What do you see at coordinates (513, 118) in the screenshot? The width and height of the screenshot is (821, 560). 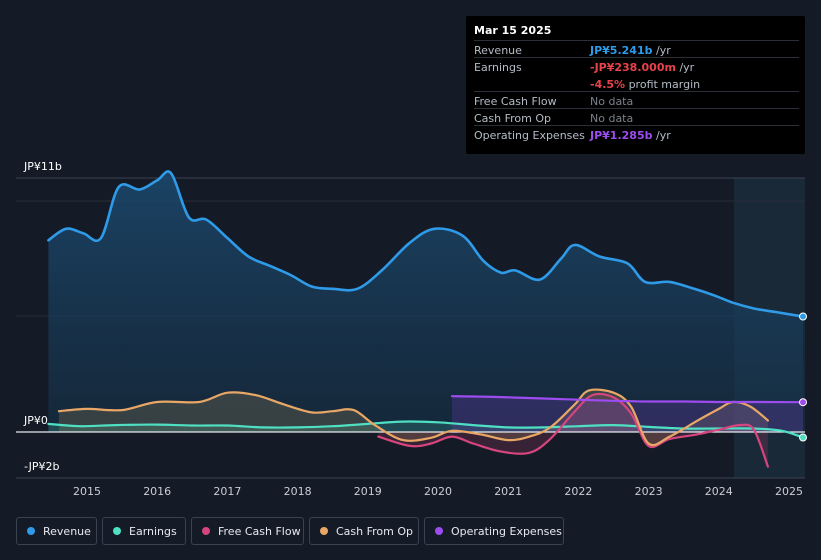 I see `tooltip-label: Cash From Op` at bounding box center [513, 118].